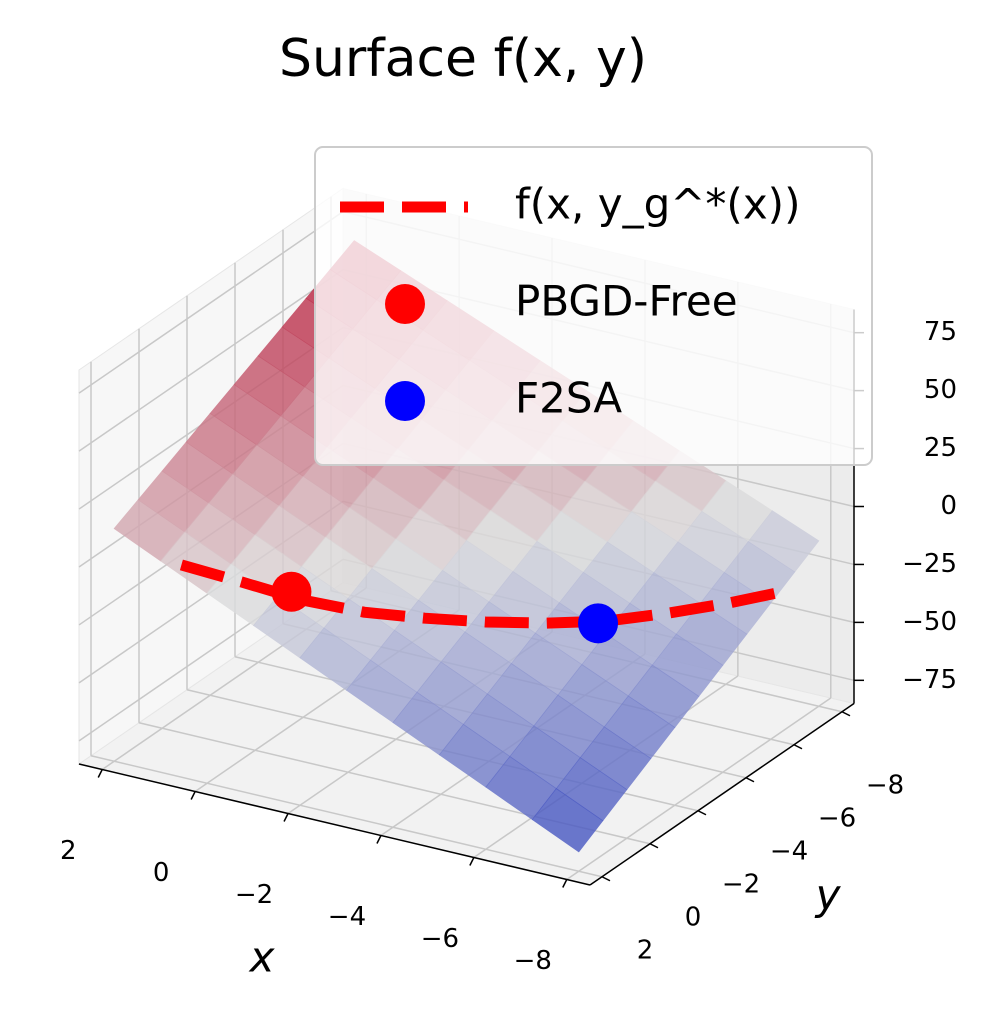  Describe the element at coordinates (693, 917) in the screenshot. I see `y-tick-label: 0` at that location.